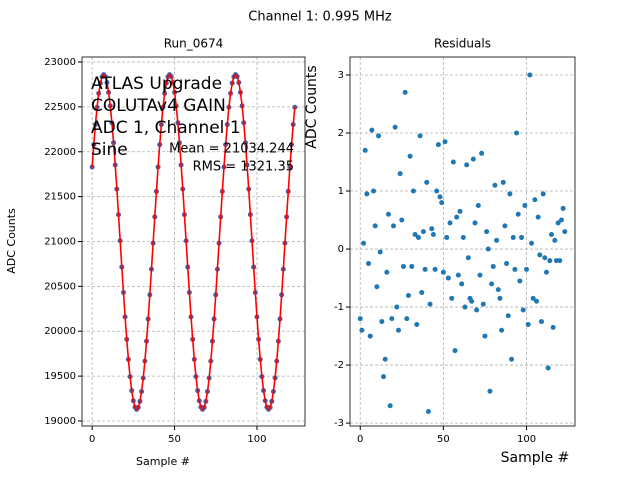  Describe the element at coordinates (166, 128) in the screenshot. I see `annotation: ADC 1, Channel 1` at that location.